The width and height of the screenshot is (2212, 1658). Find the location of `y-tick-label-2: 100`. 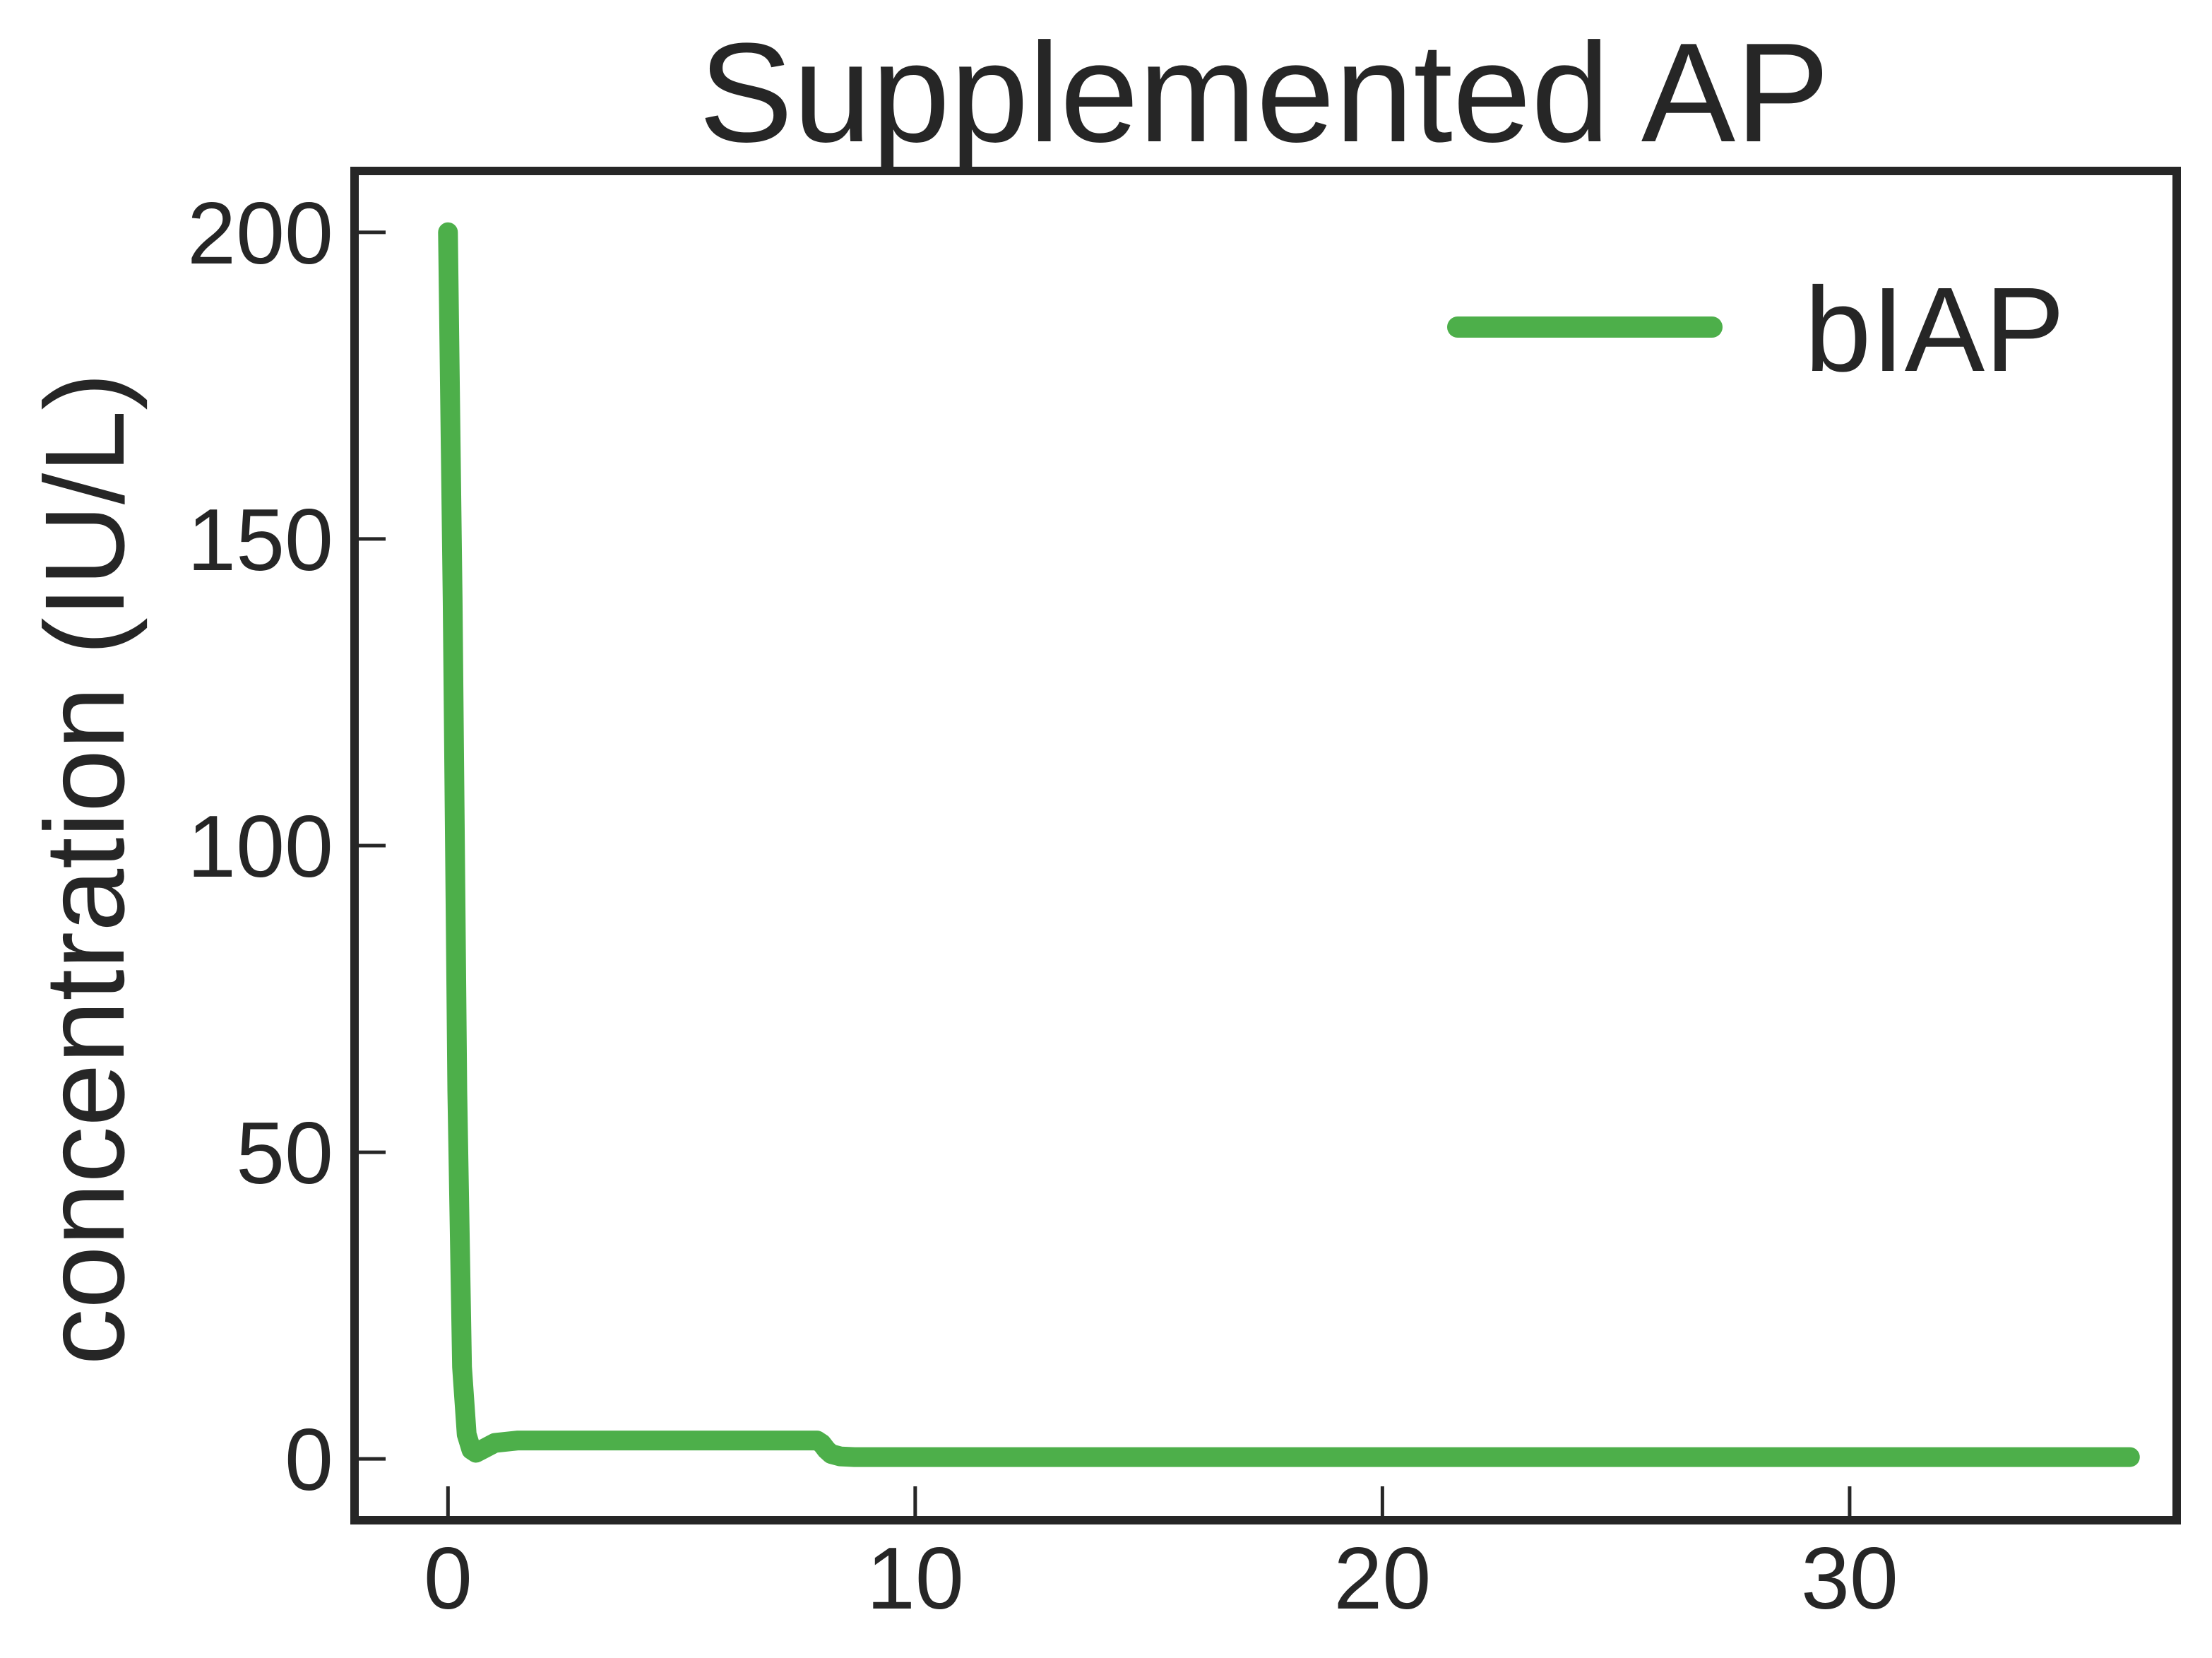

y-tick-label-2: 100 is located at coordinates (260, 847).